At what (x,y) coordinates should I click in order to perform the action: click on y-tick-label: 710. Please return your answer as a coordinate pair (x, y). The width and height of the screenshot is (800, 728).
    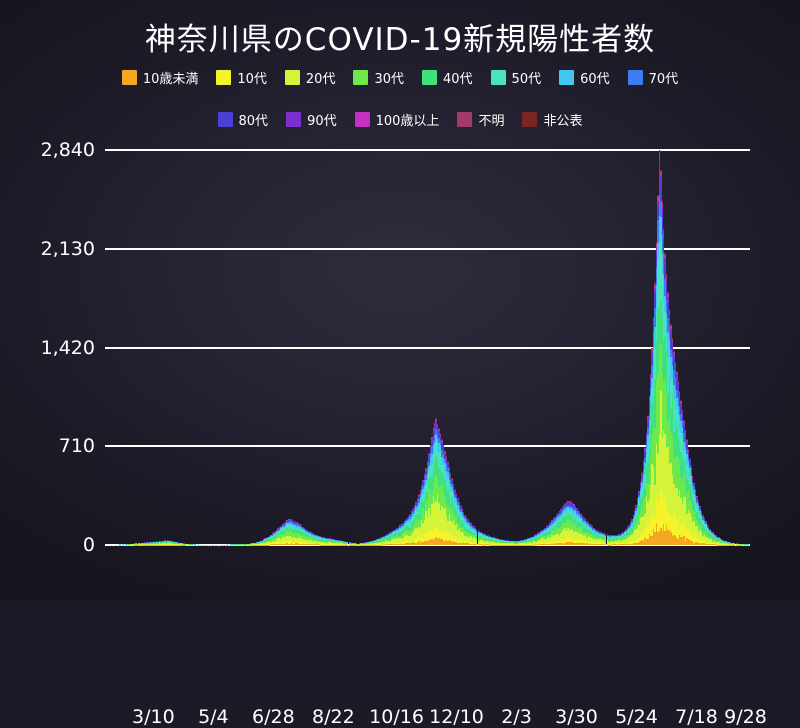
    Looking at the image, I should click on (47, 446).